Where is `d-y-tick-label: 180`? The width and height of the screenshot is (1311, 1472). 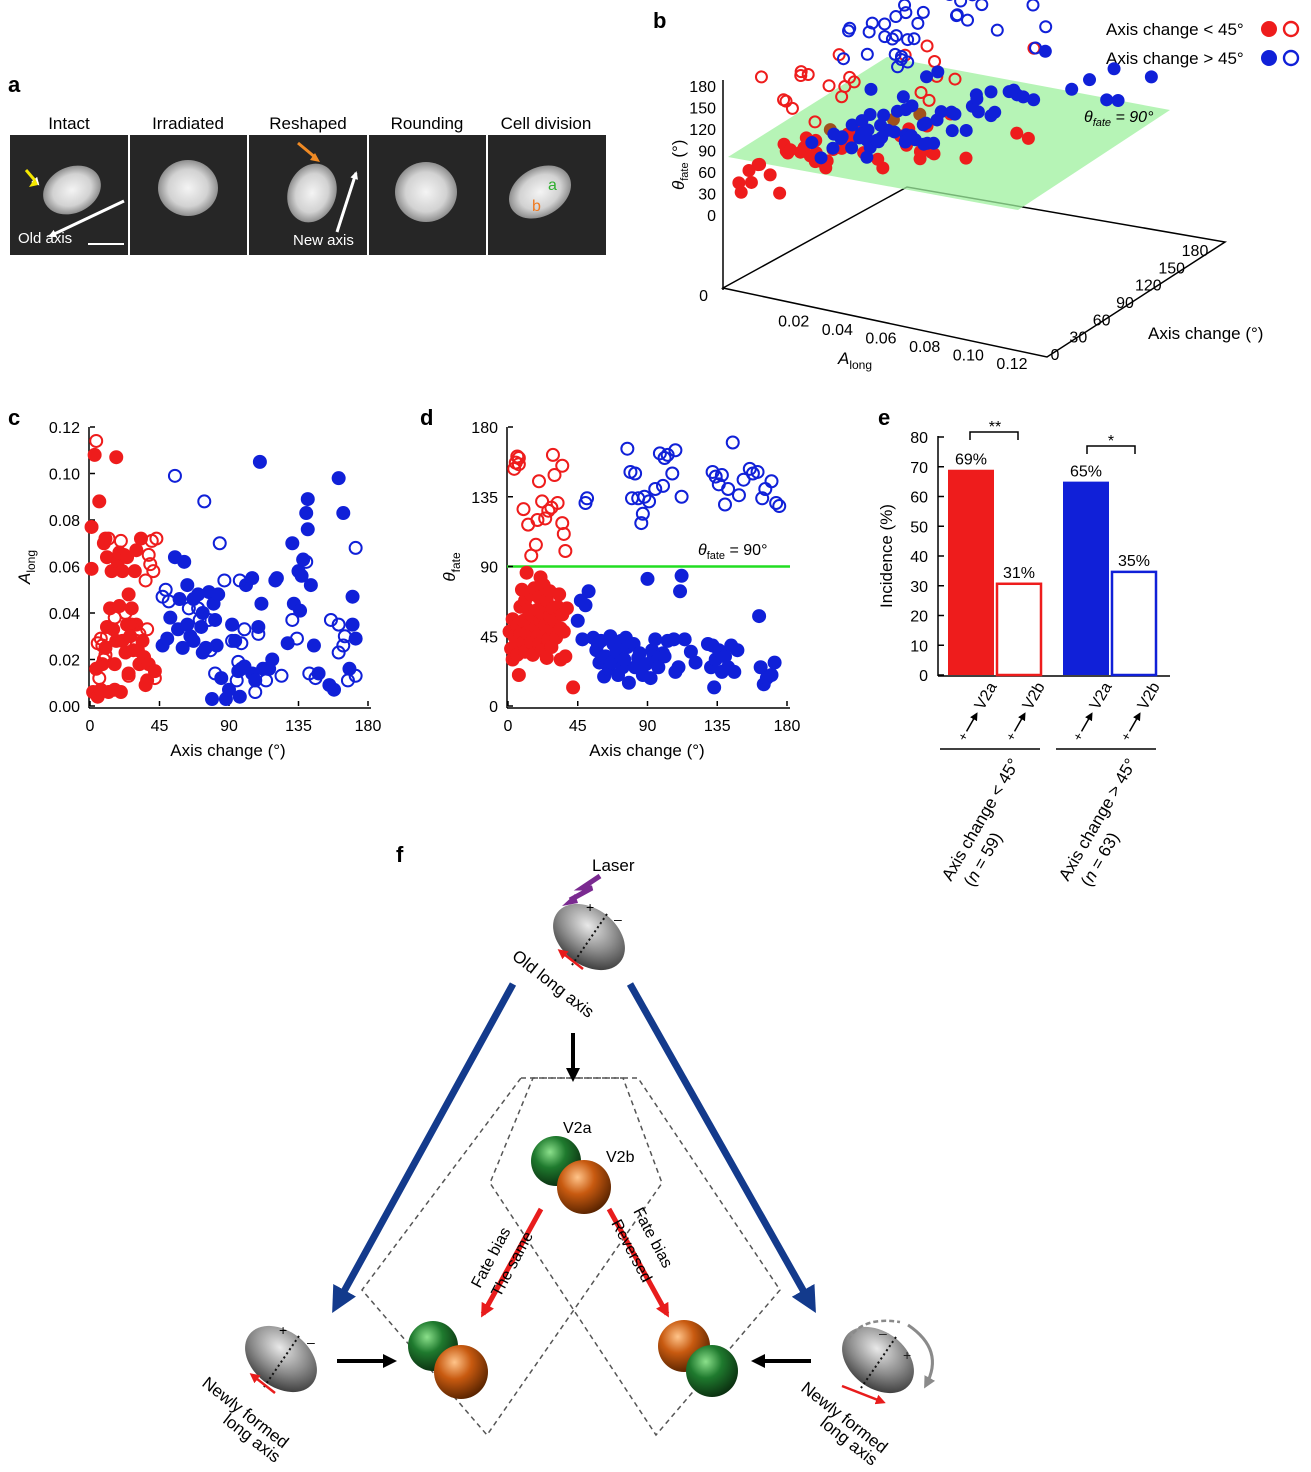 d-y-tick-label: 180 is located at coordinates (484, 428).